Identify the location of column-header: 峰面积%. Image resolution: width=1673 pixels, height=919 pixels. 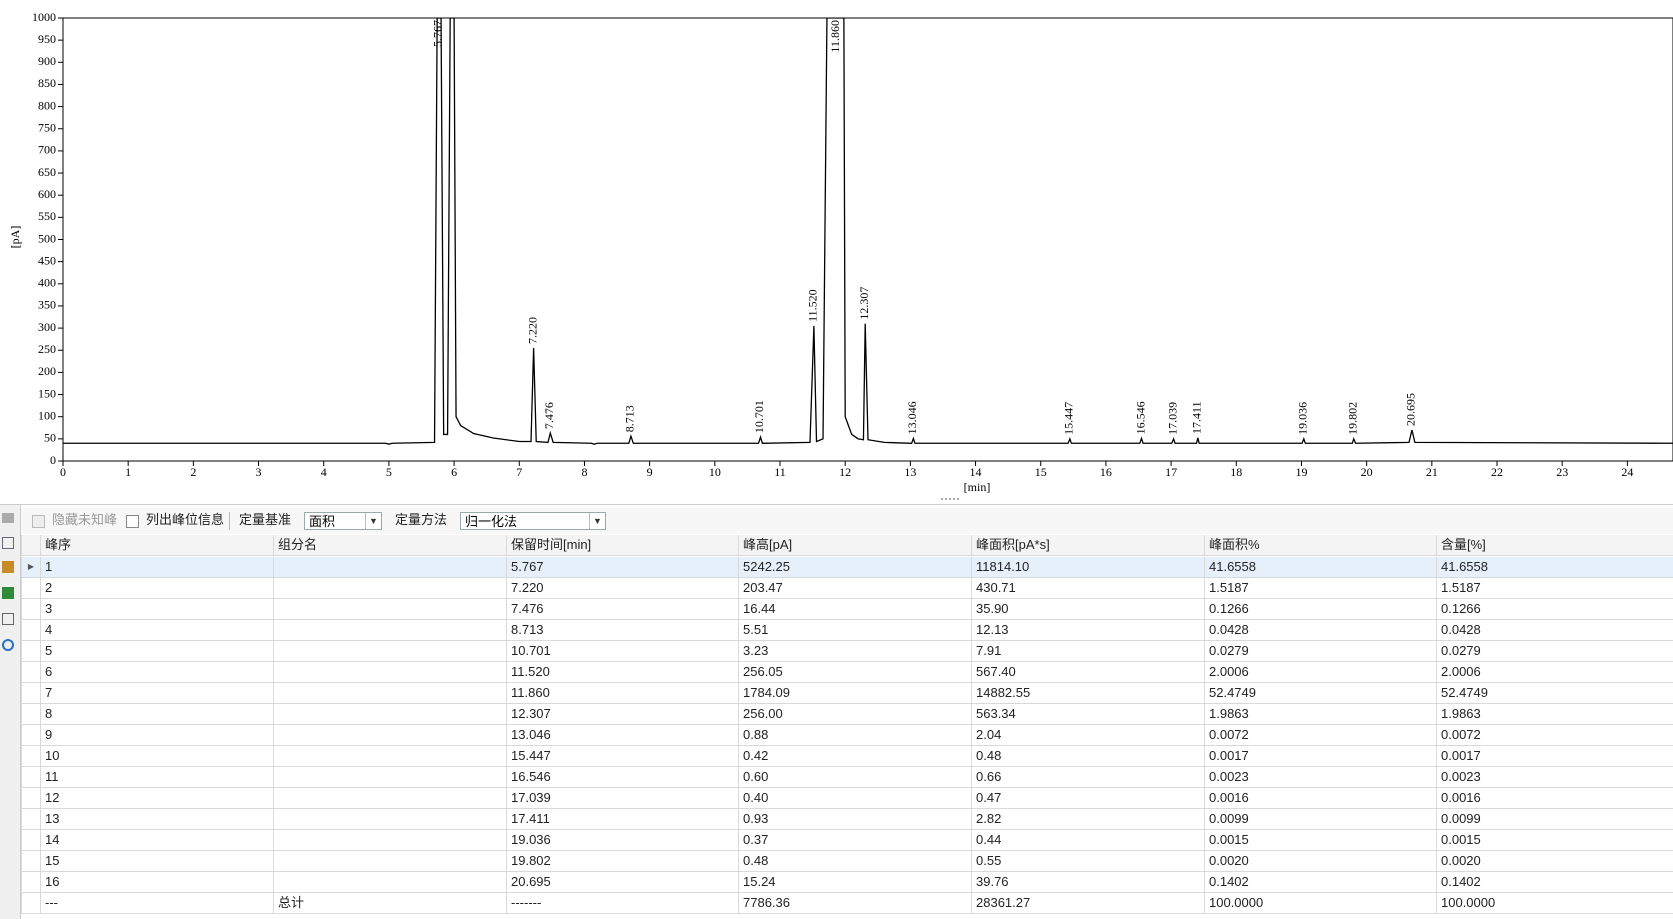
(1320, 545).